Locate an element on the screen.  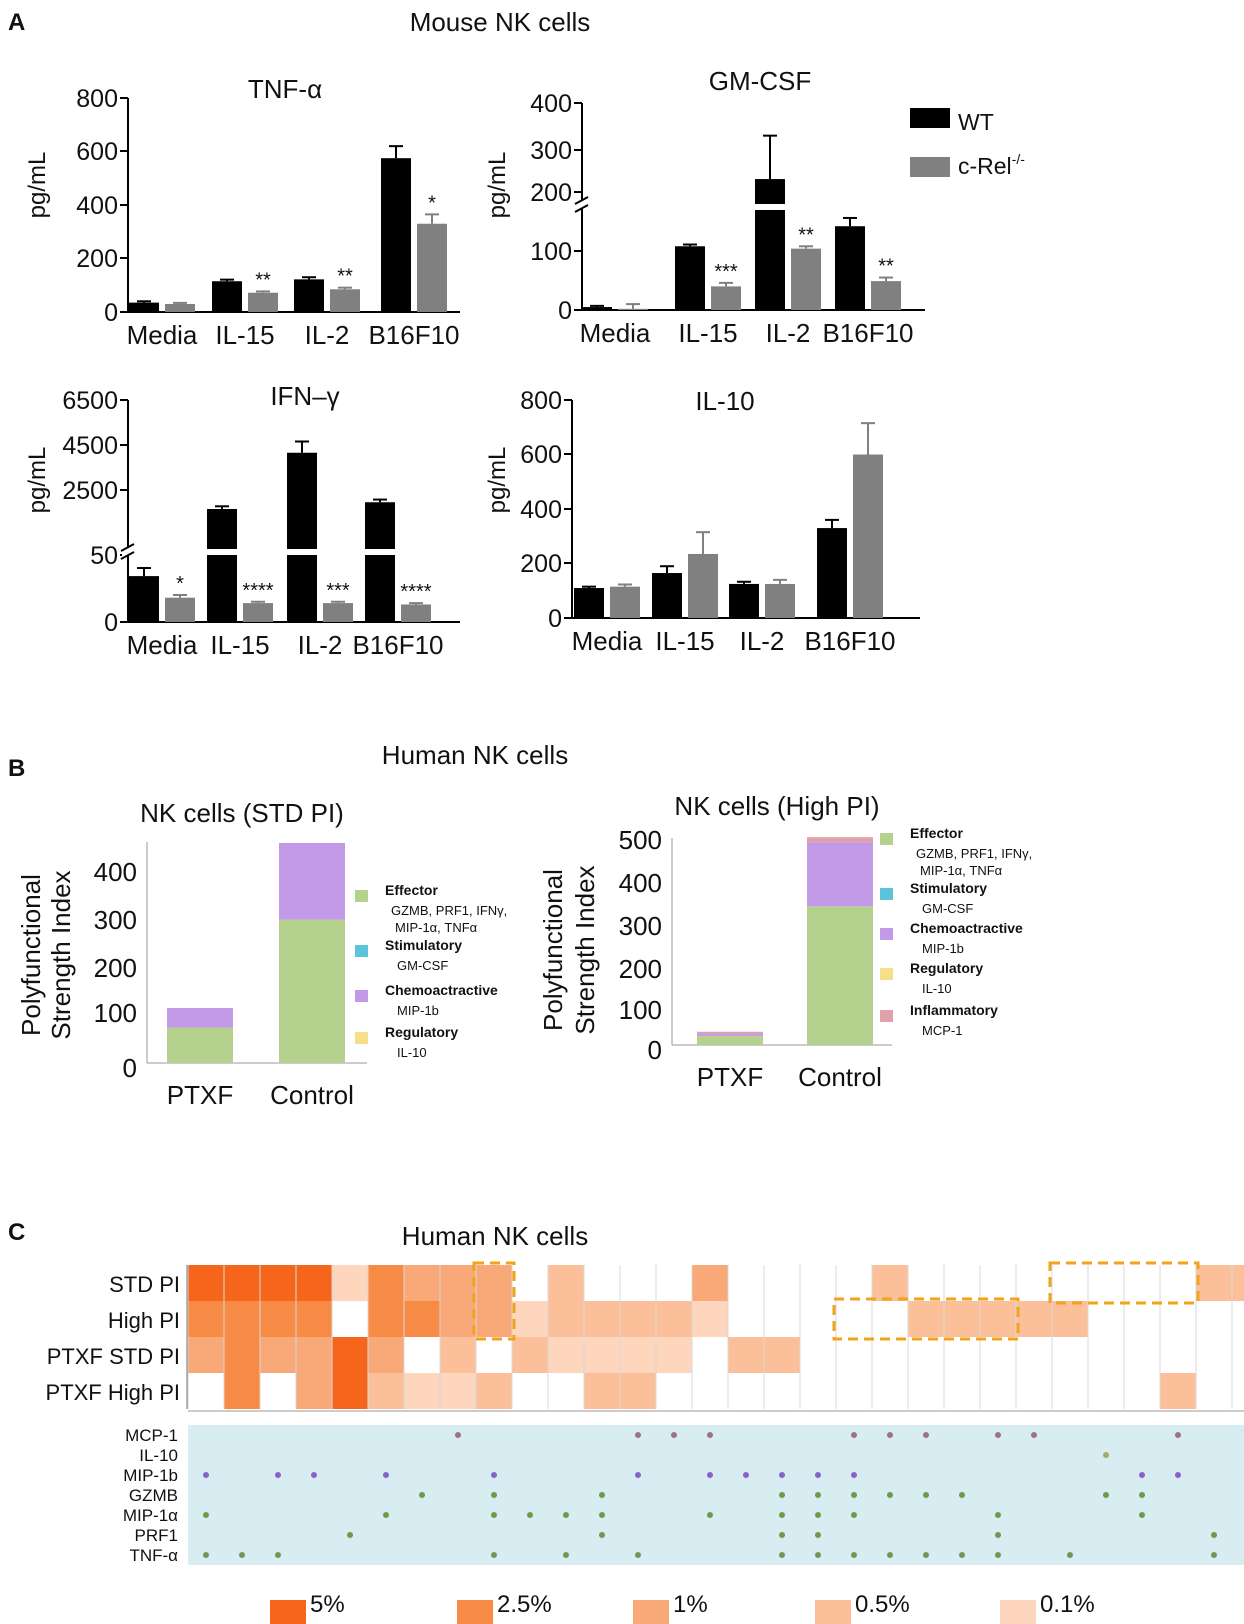
legend-a: WT c-Rel-/- is located at coordinates (967, 143).